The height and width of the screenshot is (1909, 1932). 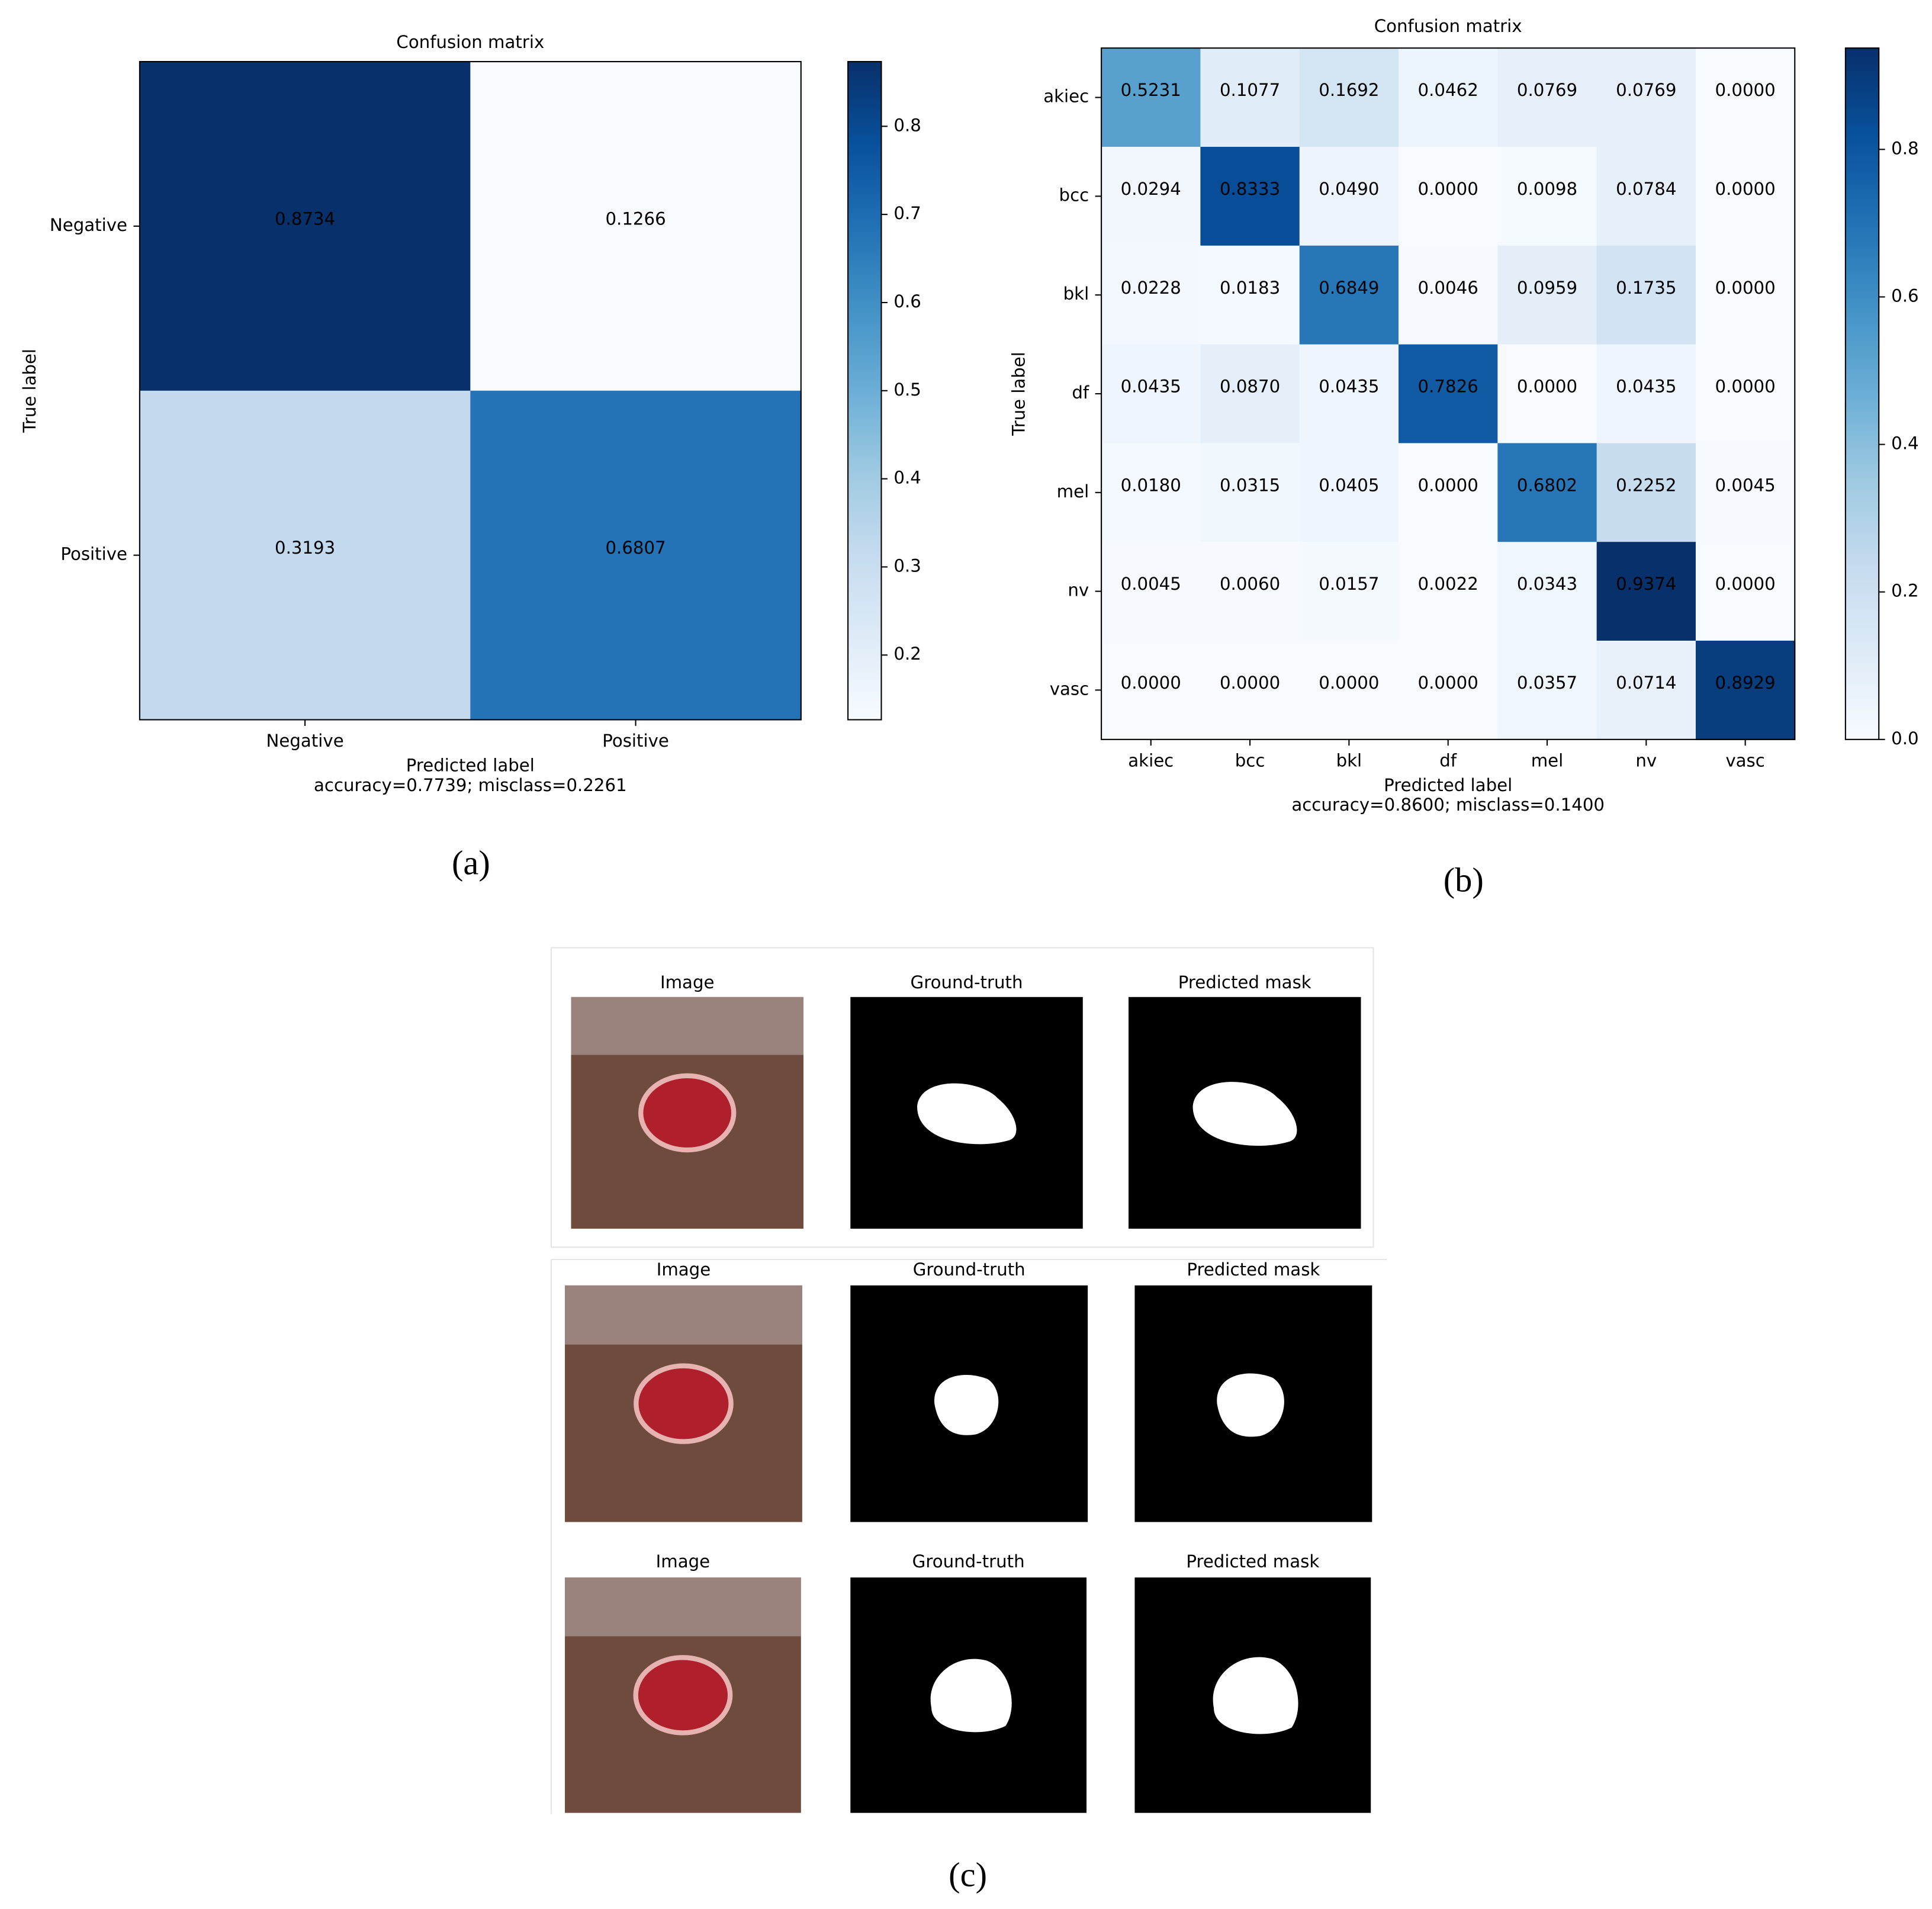 I want to click on x-tick-label: nv, so click(x=1646, y=760).